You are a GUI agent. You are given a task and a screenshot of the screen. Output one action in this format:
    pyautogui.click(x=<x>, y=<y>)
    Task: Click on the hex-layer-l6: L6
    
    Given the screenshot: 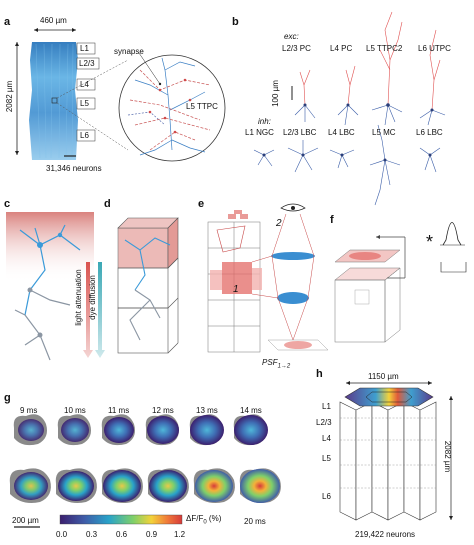 What is the action you would take?
    pyautogui.click(x=326, y=496)
    